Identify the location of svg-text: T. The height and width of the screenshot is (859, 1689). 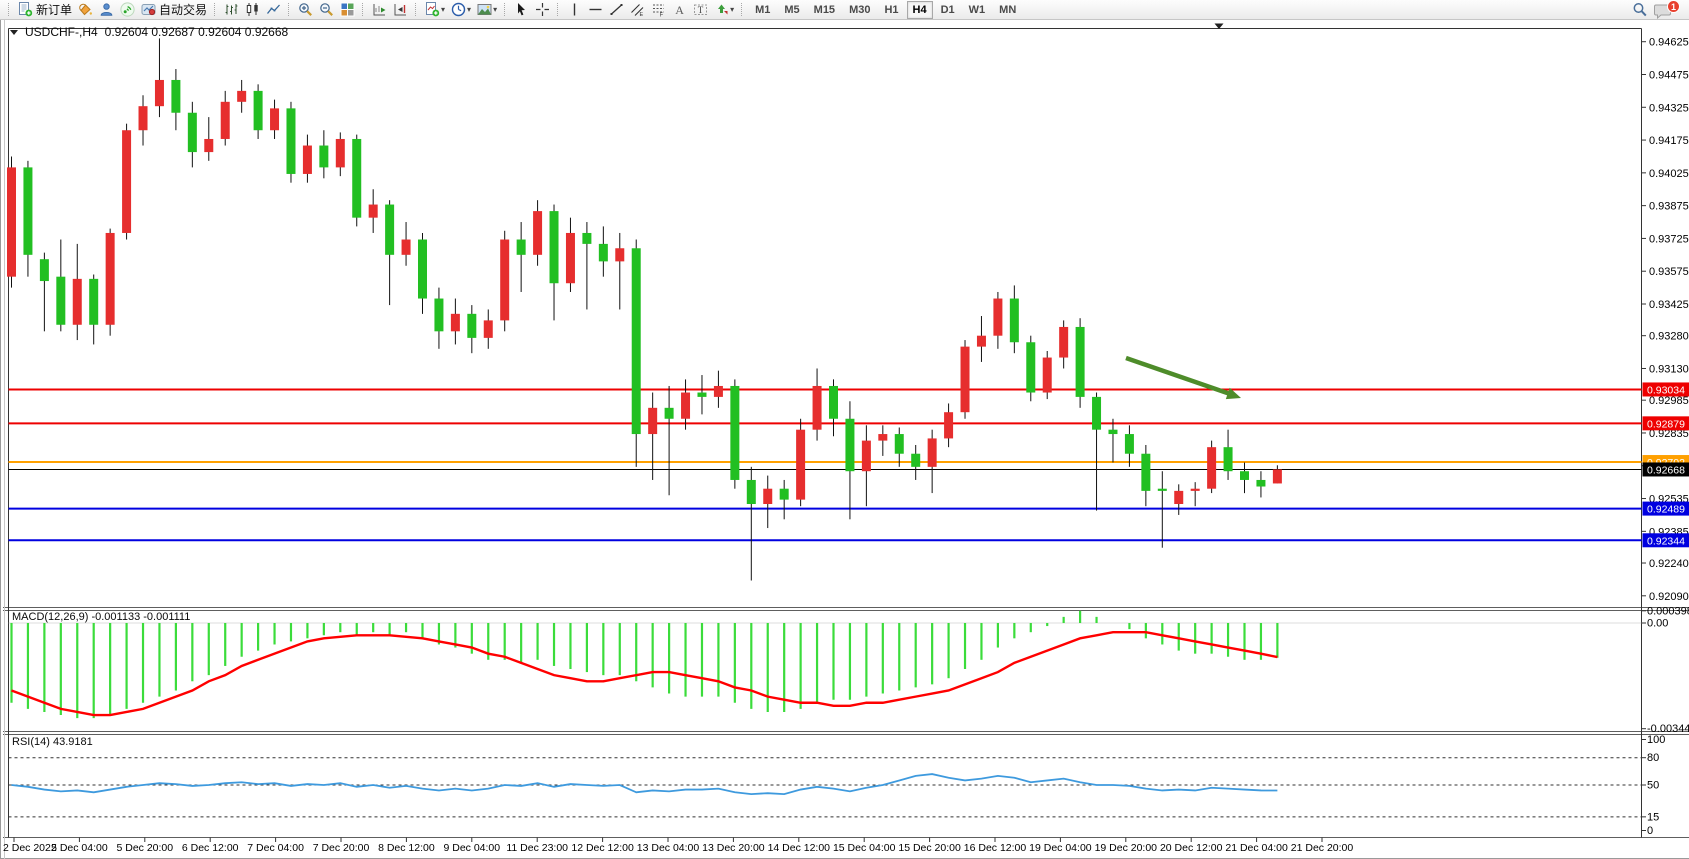
(701, 10).